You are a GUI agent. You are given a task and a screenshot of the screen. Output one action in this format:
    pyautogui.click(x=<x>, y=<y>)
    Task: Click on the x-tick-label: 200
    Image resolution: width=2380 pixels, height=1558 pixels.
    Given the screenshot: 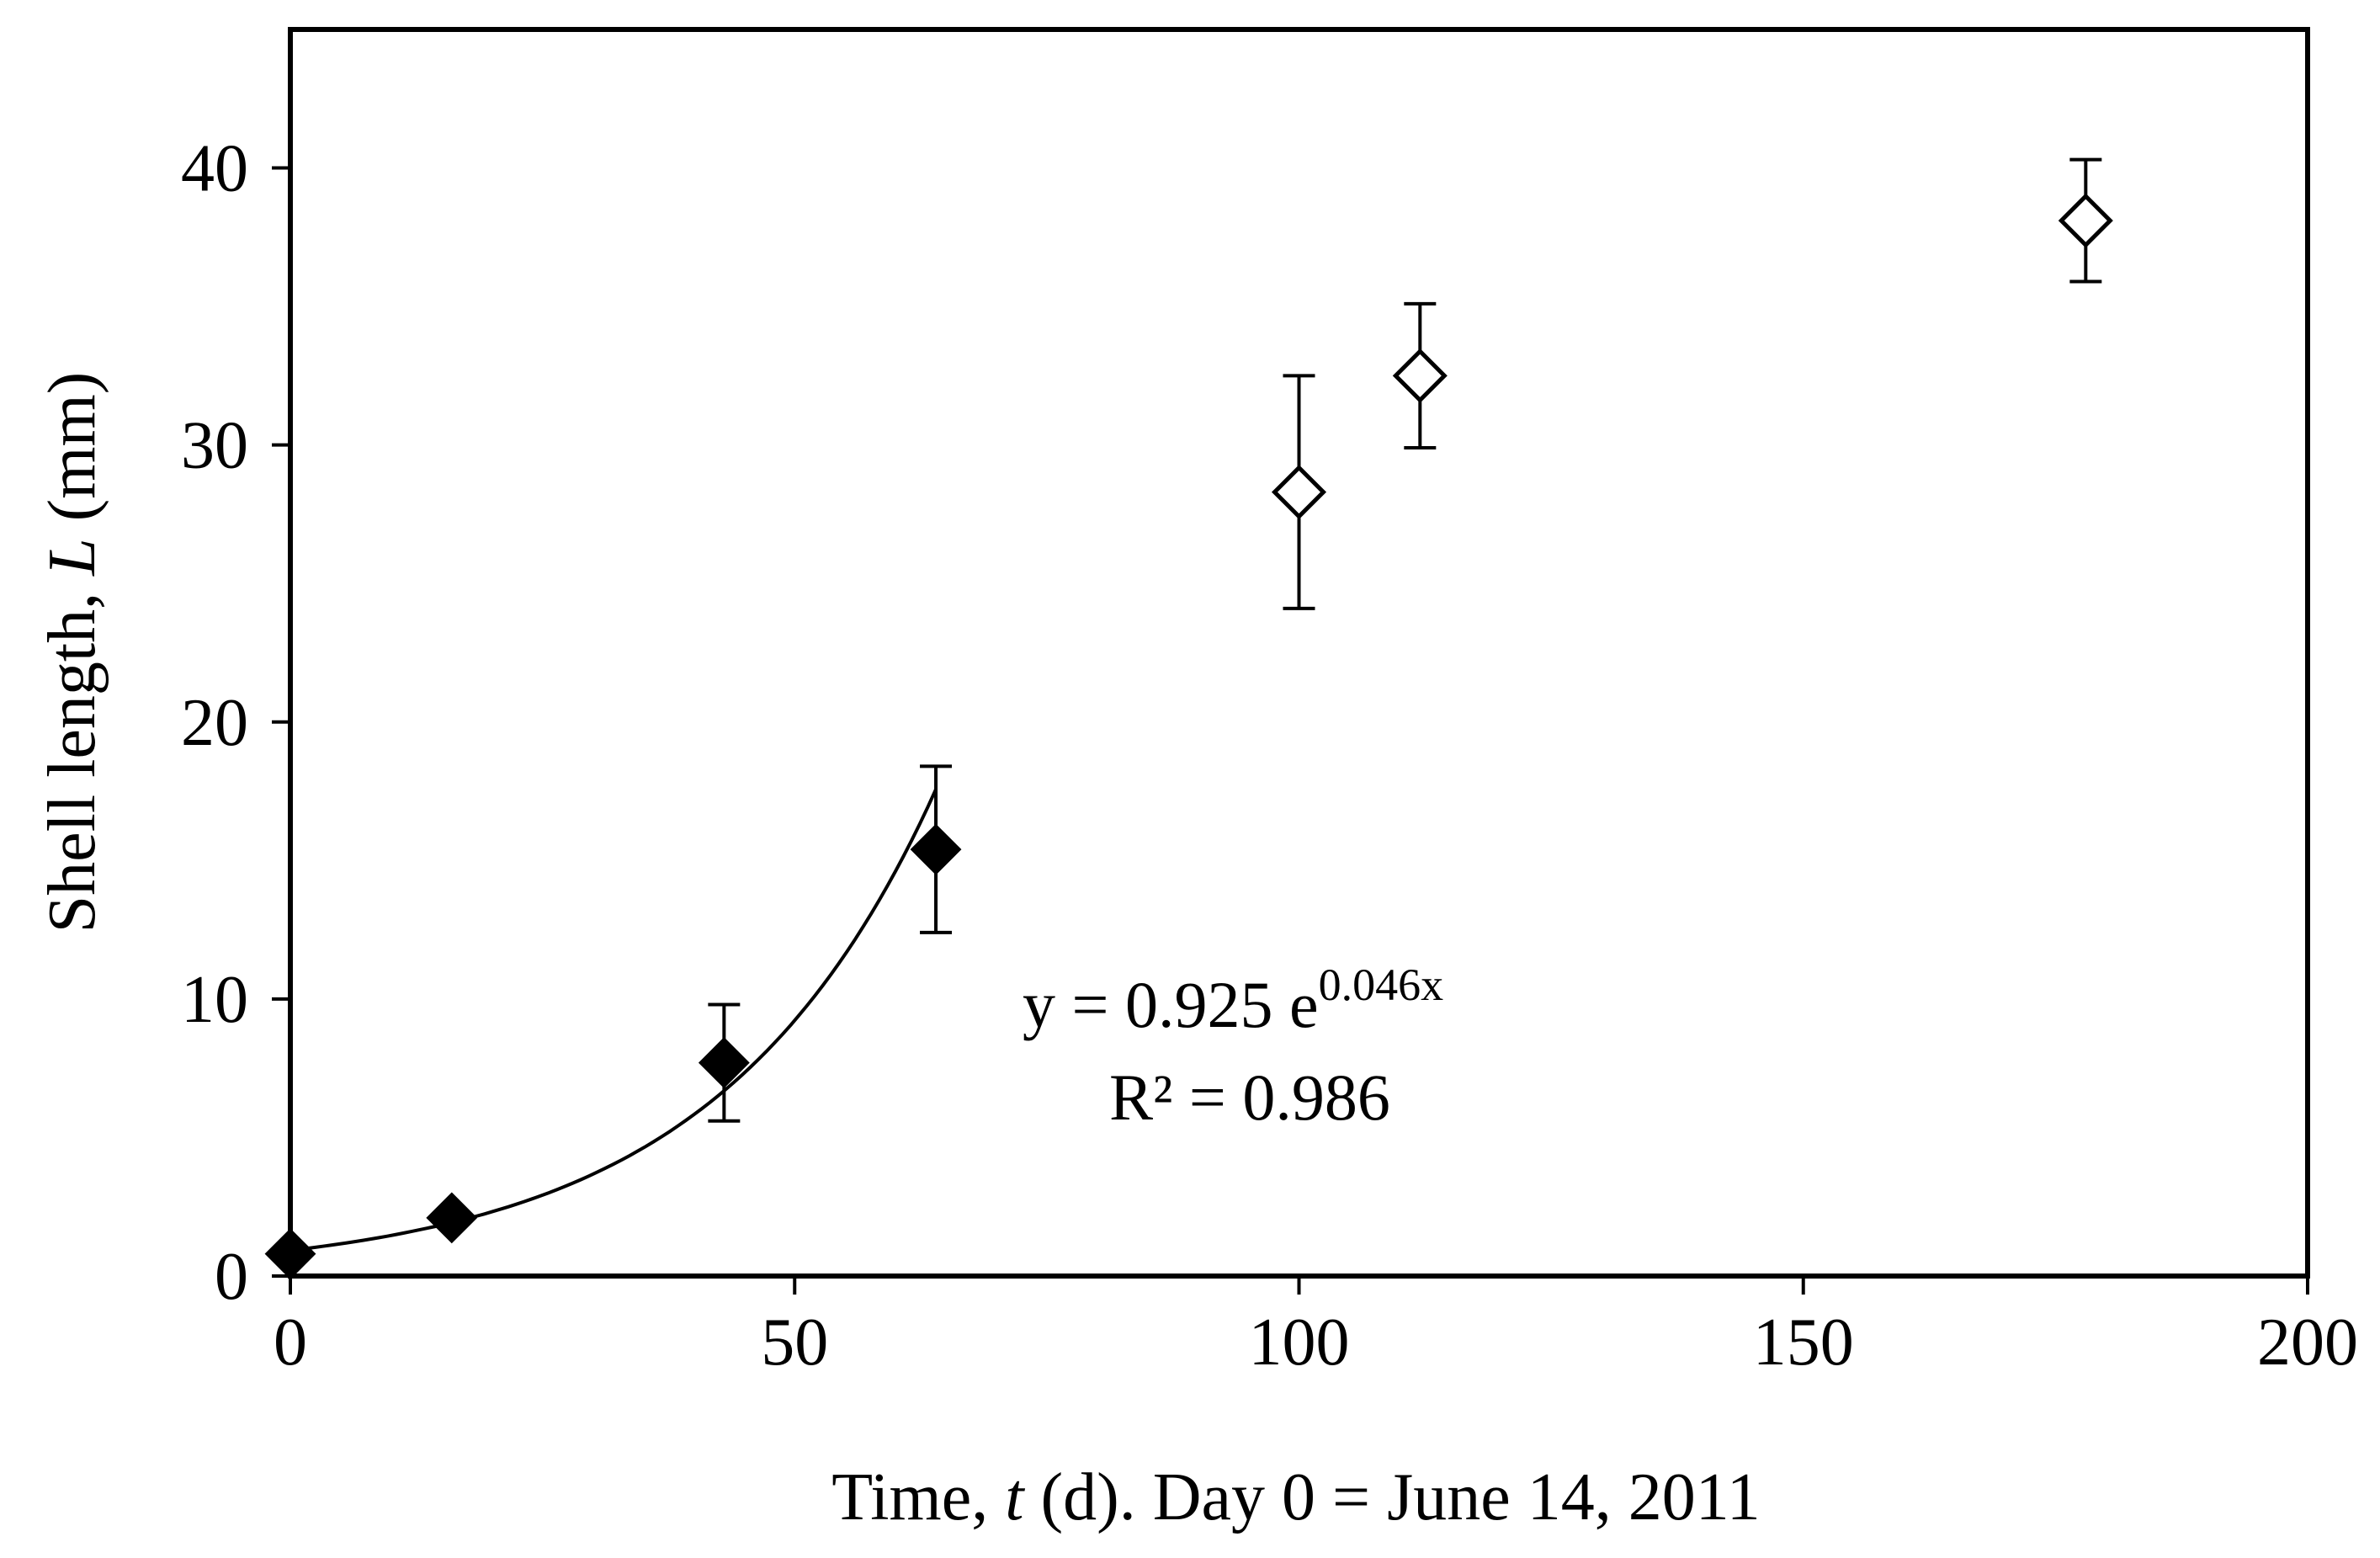 What is the action you would take?
    pyautogui.click(x=2307, y=1342)
    